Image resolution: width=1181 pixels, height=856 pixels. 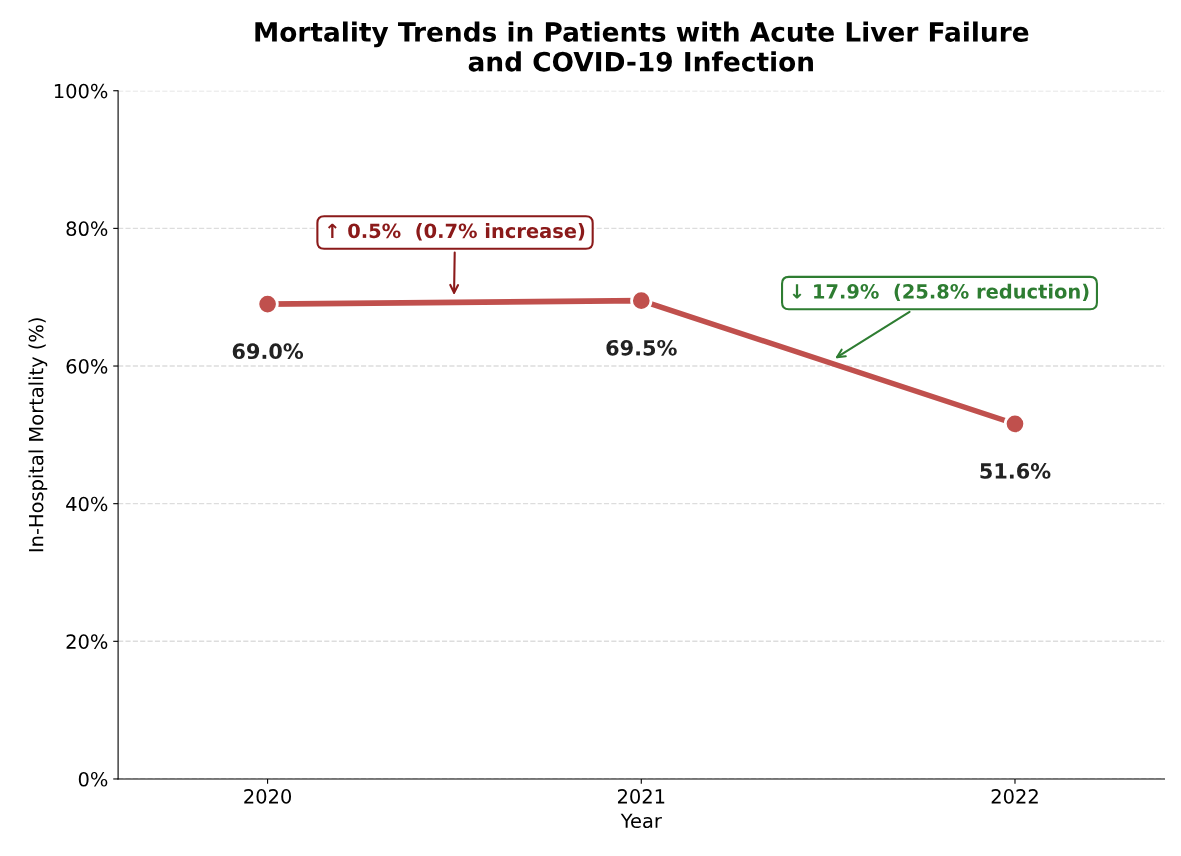 I want to click on x-tick-label: 2020, so click(x=268, y=796).